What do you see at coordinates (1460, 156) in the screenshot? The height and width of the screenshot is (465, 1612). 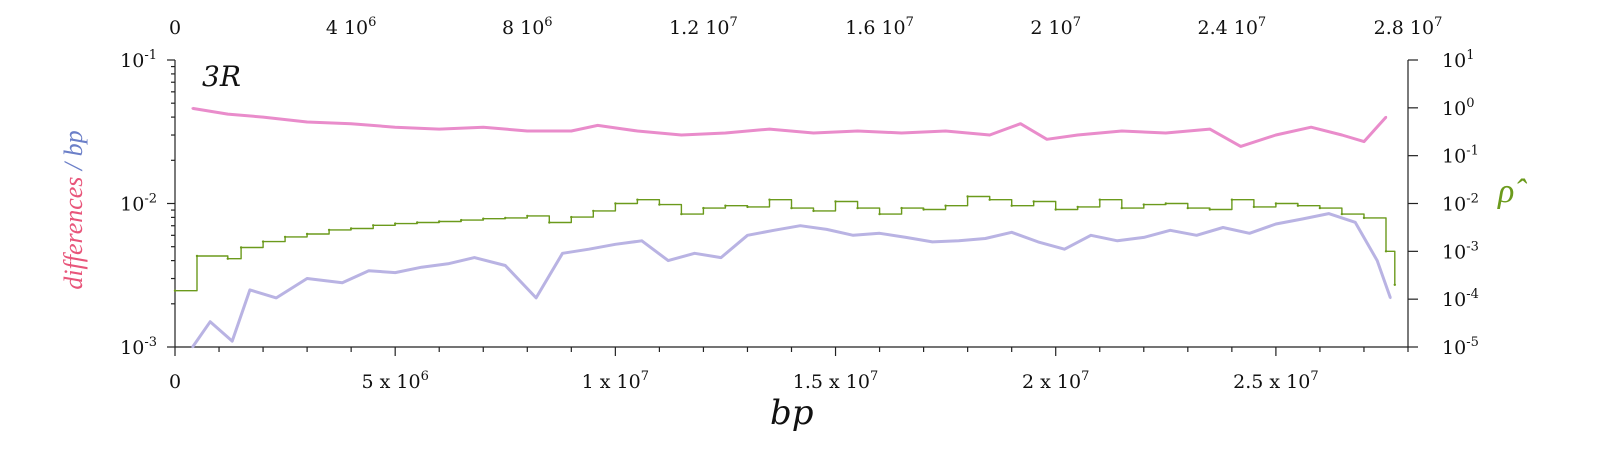 I see `y2-tick-label: 10⁻¹` at bounding box center [1460, 156].